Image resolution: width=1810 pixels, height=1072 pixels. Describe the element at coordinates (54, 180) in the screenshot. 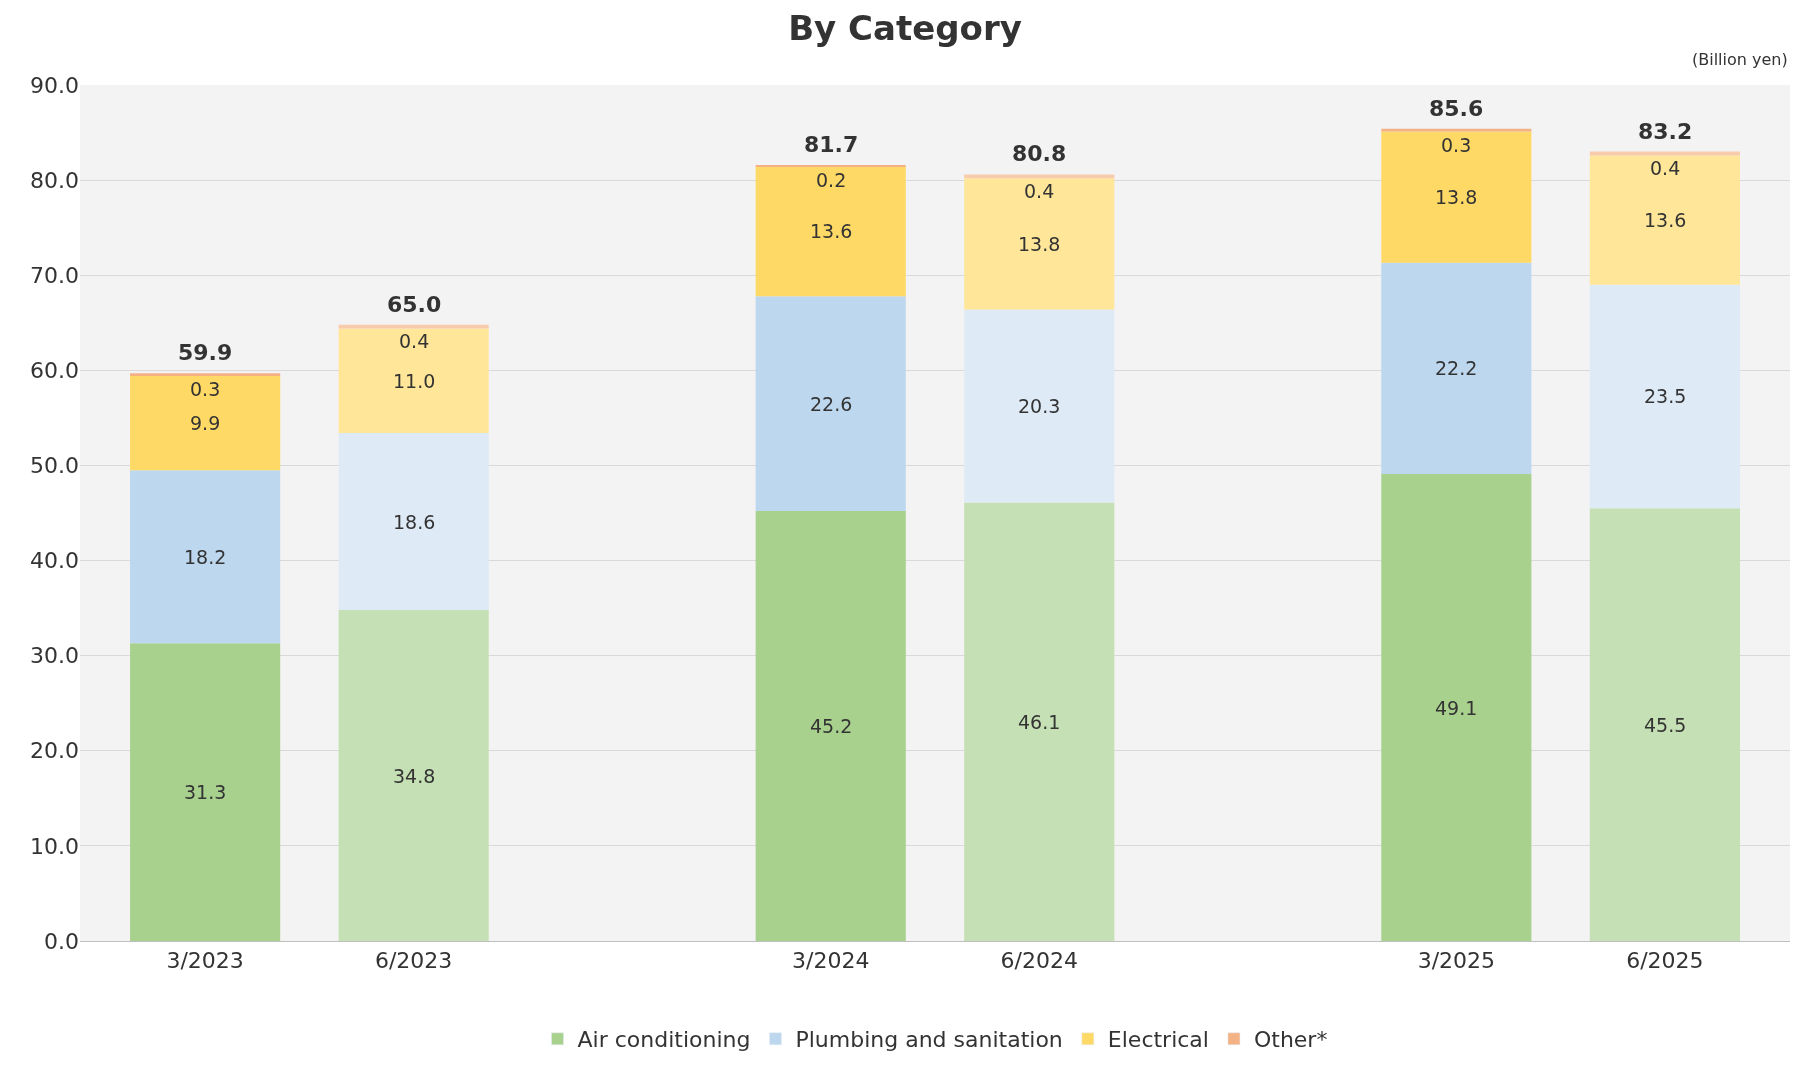

I see `y-tick-label: 80.0` at that location.